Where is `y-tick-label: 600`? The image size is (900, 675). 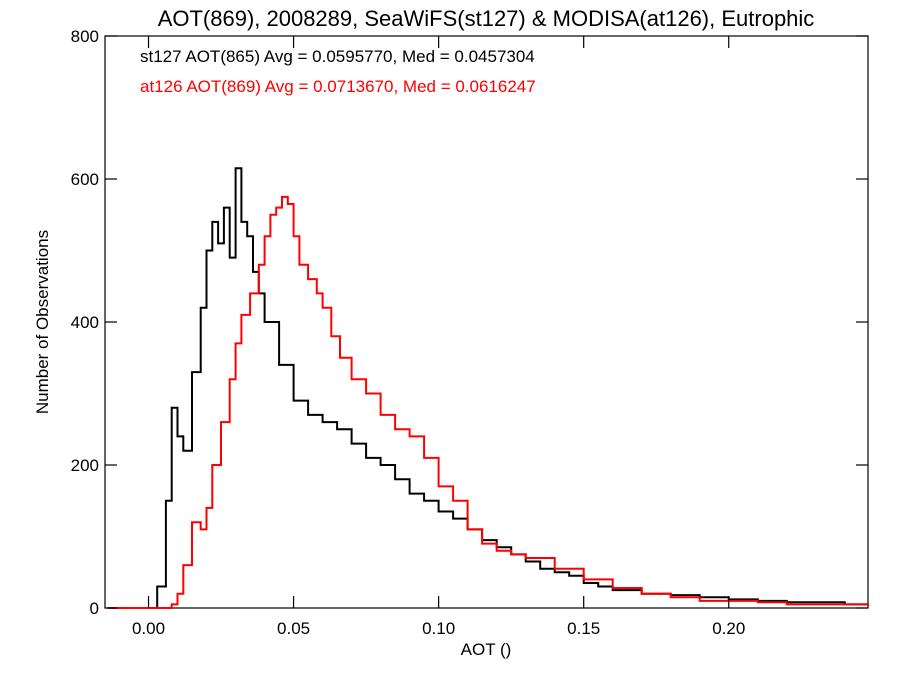 y-tick-label: 600 is located at coordinates (85, 179).